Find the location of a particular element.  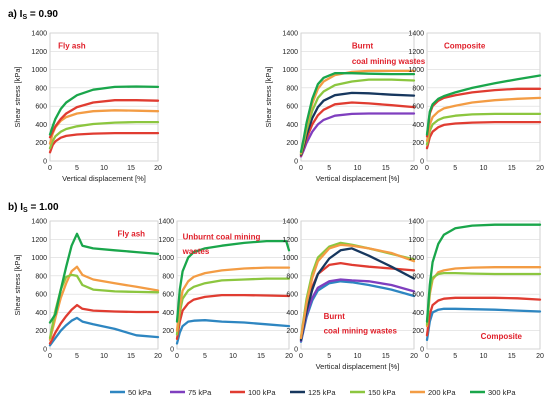

legend-item: 150 kPa is located at coordinates (373, 392).